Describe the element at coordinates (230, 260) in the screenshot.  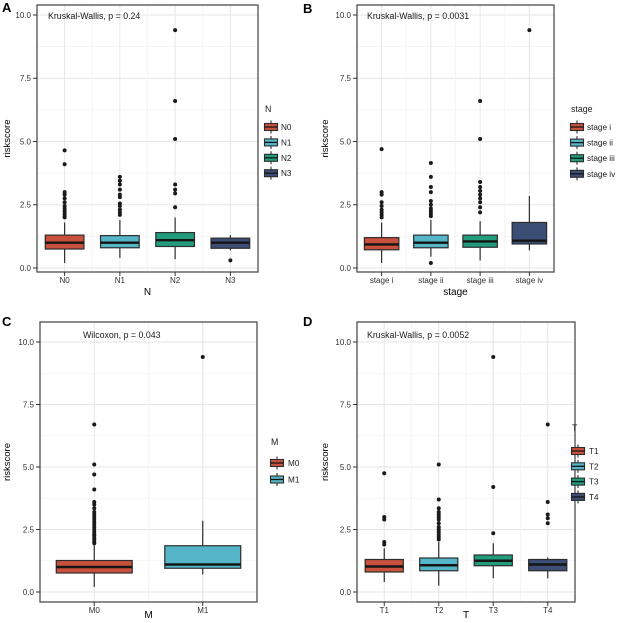
I see `outliers-N3` at that location.